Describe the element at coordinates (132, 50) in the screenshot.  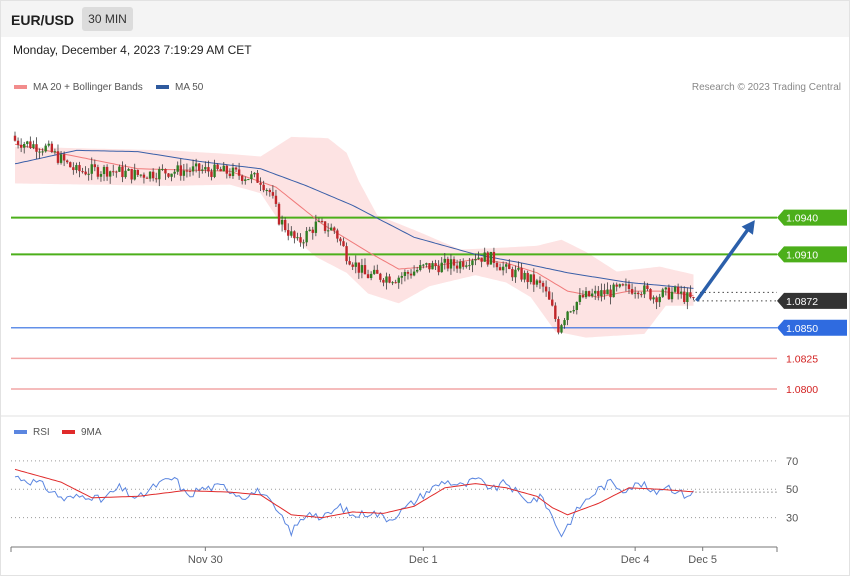
I see `chart-datetime: Monday, December 4, 2023 7:19:29 AM CET` at that location.